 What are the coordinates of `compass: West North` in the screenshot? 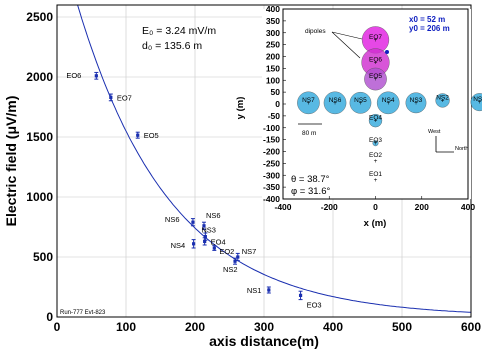 It's located at (448, 141).